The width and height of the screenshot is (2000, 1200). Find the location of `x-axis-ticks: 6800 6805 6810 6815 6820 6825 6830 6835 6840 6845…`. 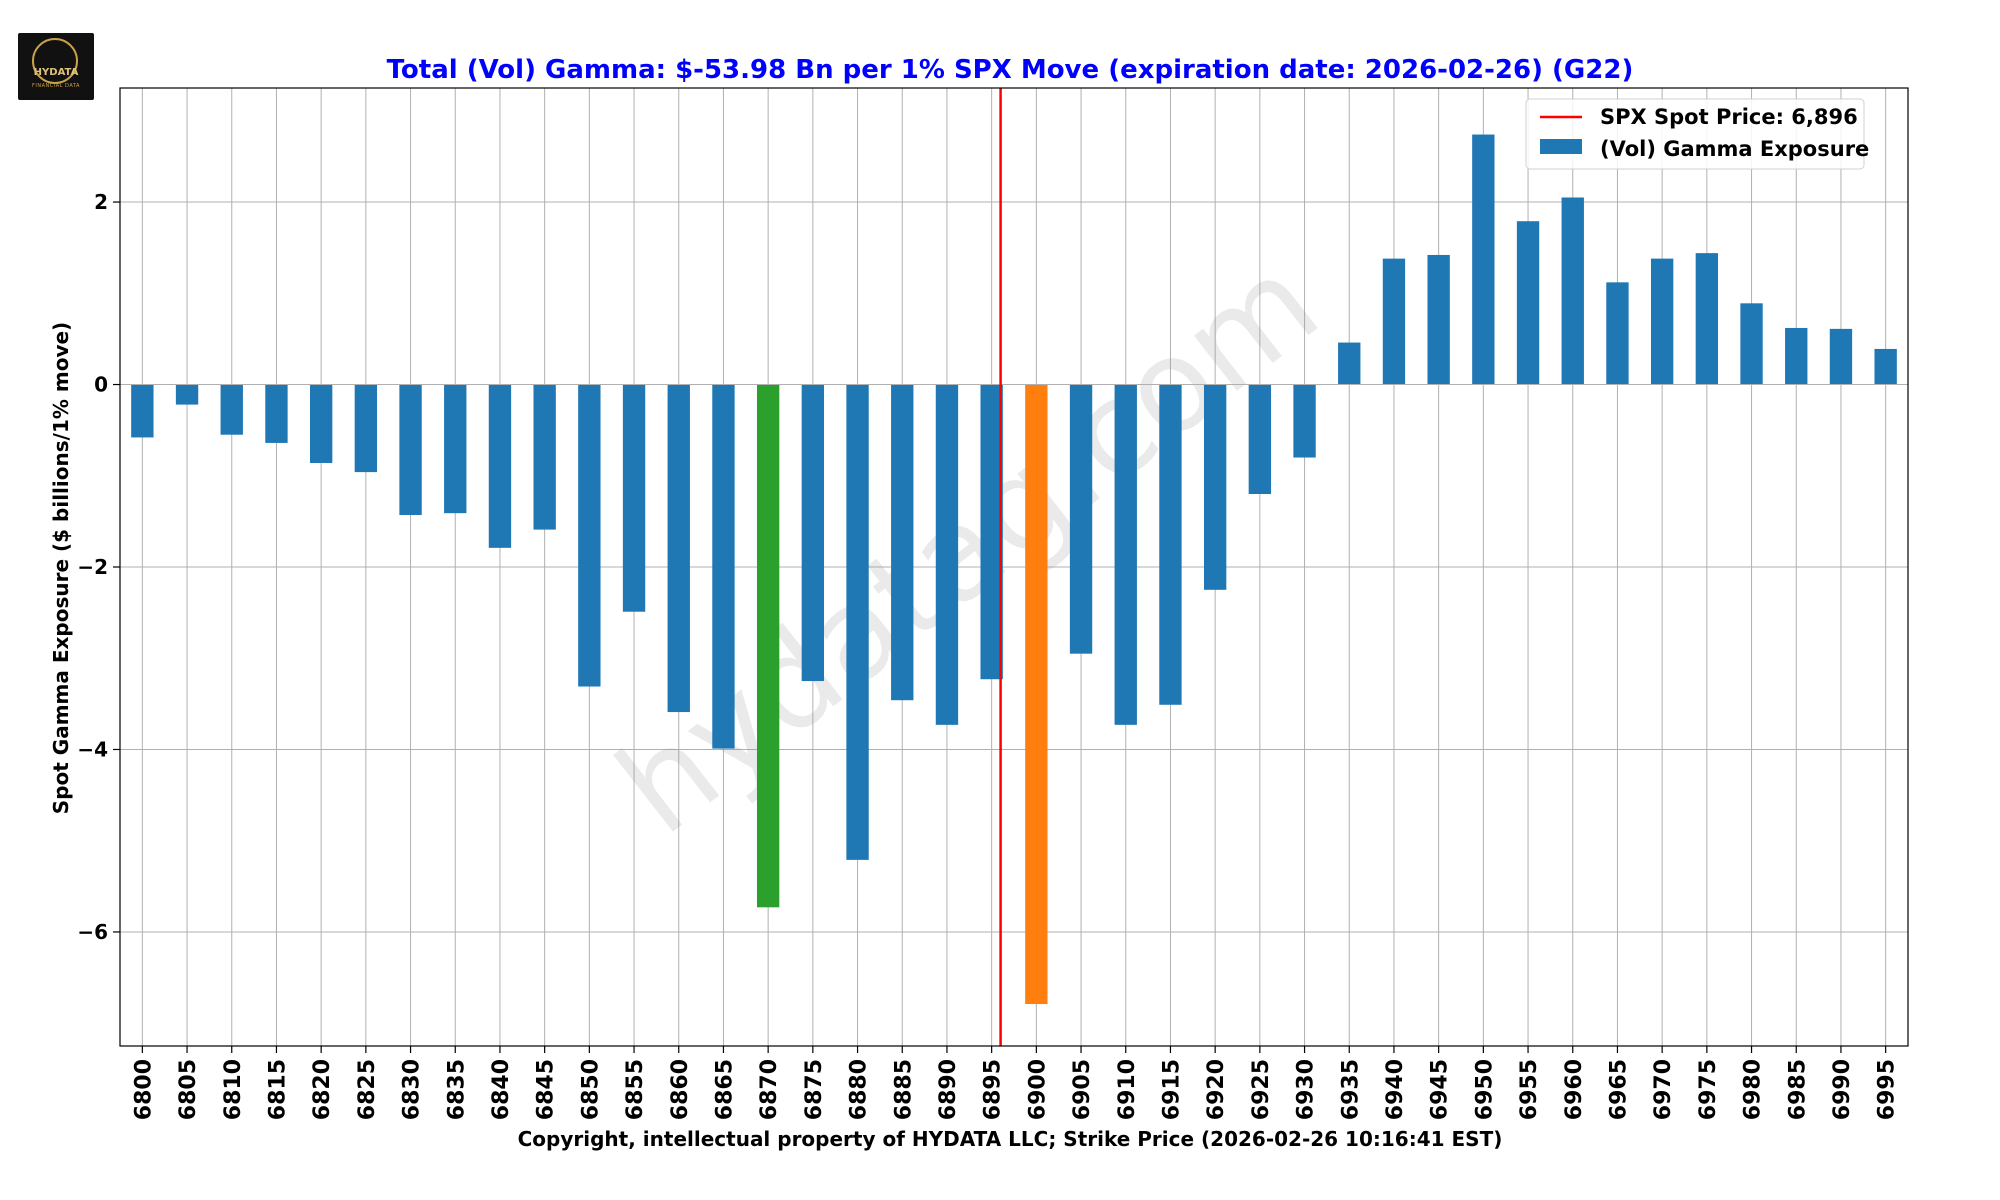

x-axis-ticks: 6800 6805 6810 6815 6820 6825 6830 6835 6840 6845… is located at coordinates (1015, 1083).